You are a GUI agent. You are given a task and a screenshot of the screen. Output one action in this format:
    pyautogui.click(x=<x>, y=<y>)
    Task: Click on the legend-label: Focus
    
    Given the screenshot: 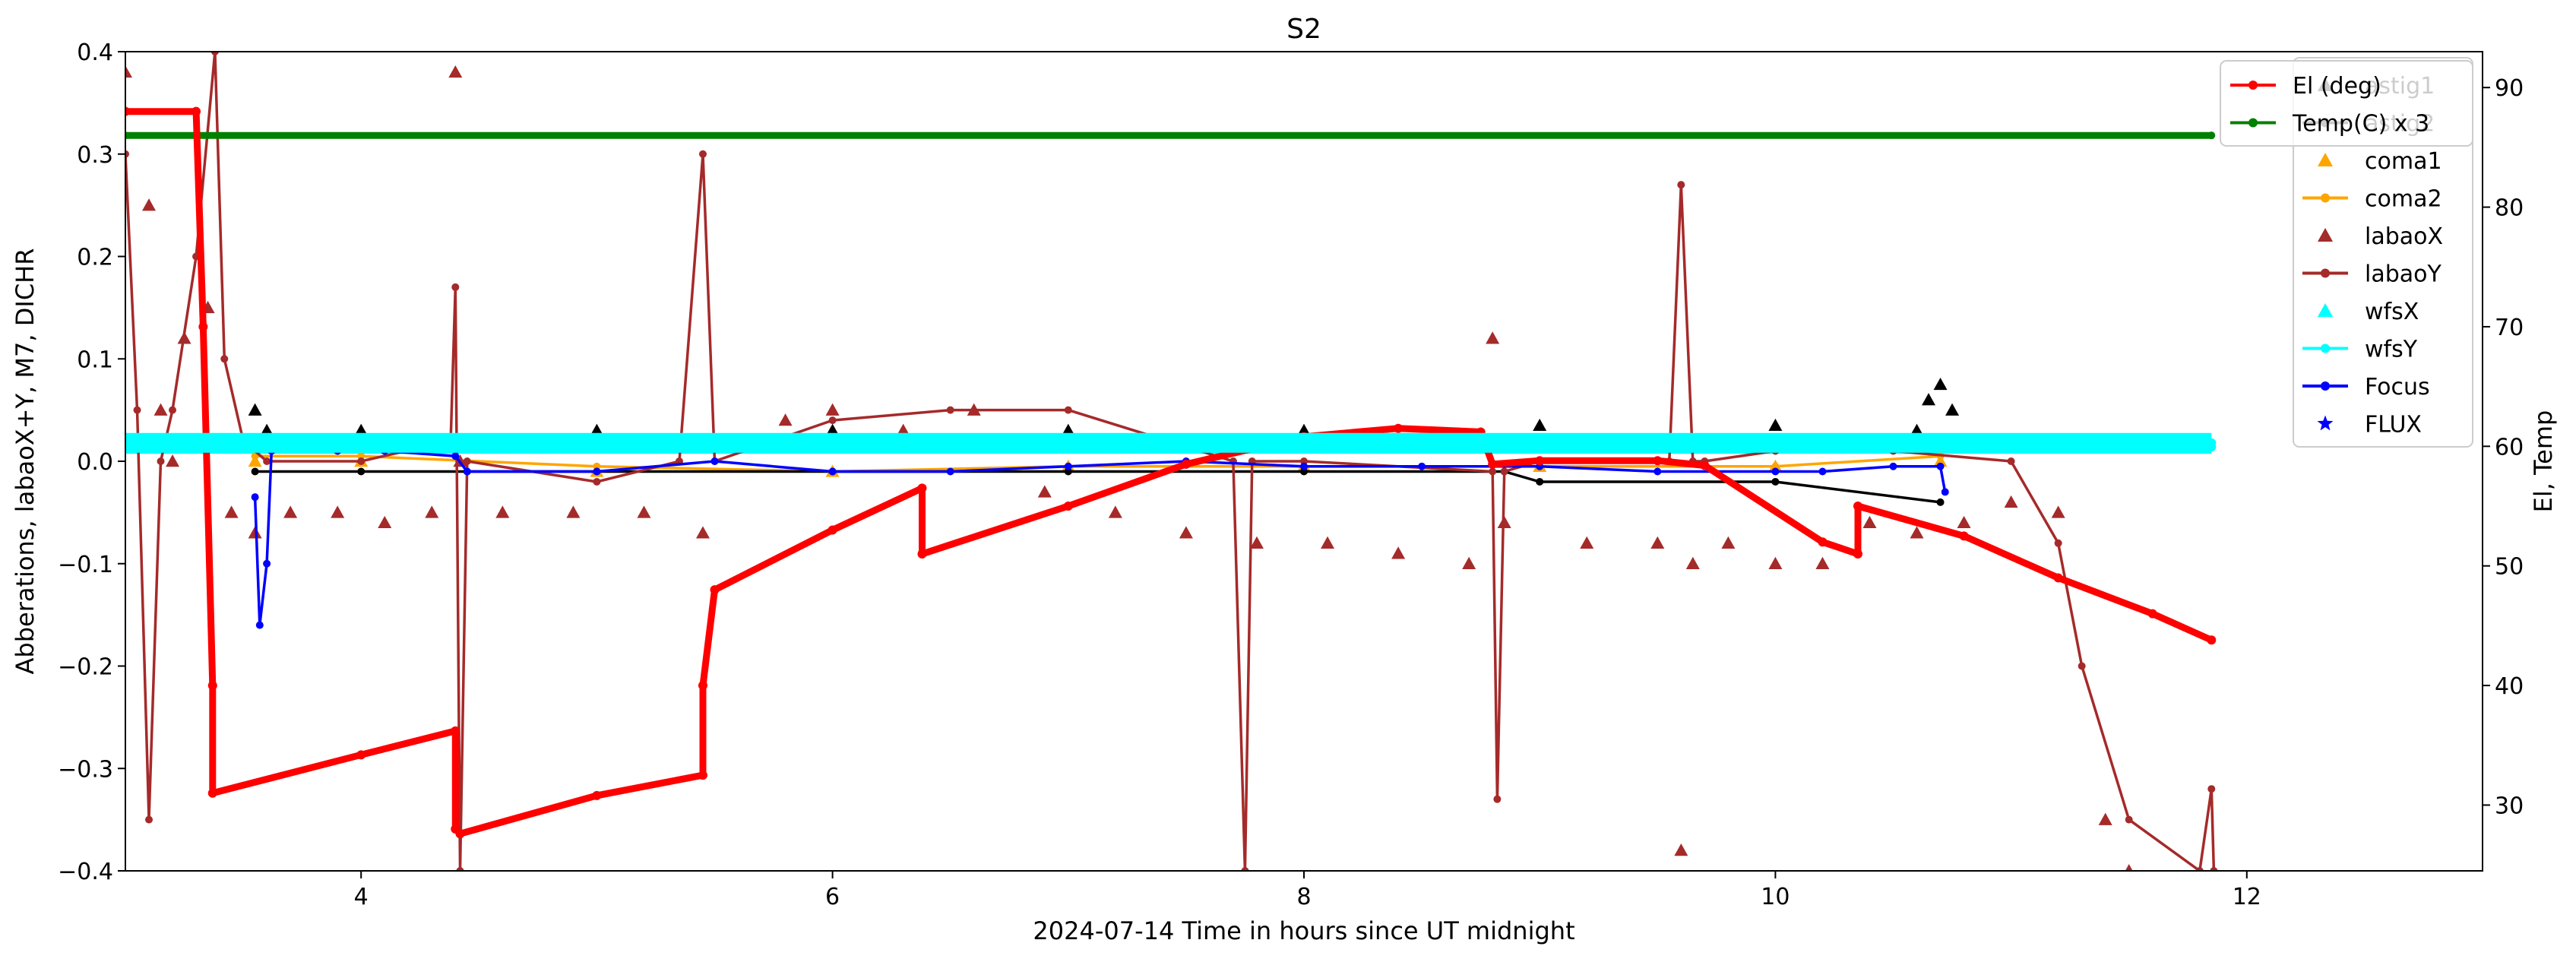 What is the action you would take?
    pyautogui.click(x=2397, y=387)
    